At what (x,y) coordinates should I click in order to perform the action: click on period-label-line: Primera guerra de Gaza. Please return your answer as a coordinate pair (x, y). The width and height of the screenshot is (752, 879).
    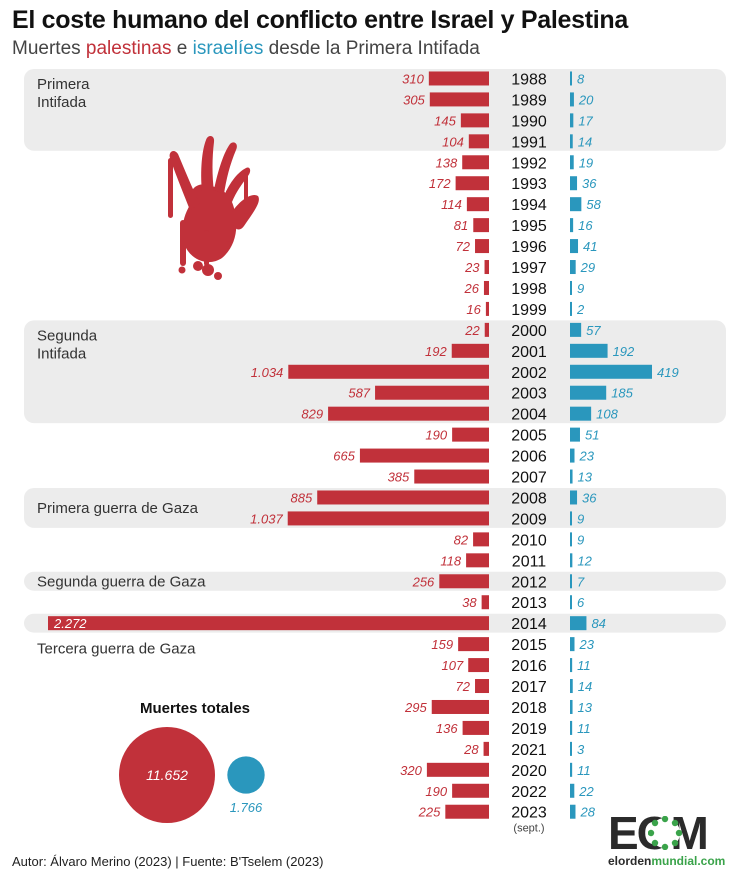
    Looking at the image, I should click on (118, 508).